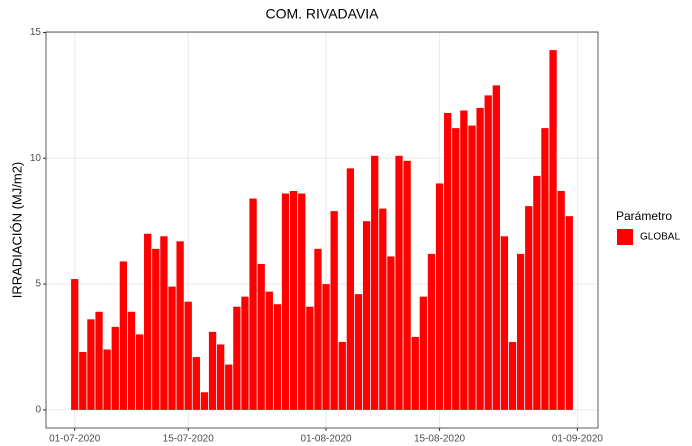  What do you see at coordinates (578, 439) in the screenshot?
I see `x-tick-label: 01-09-2020` at bounding box center [578, 439].